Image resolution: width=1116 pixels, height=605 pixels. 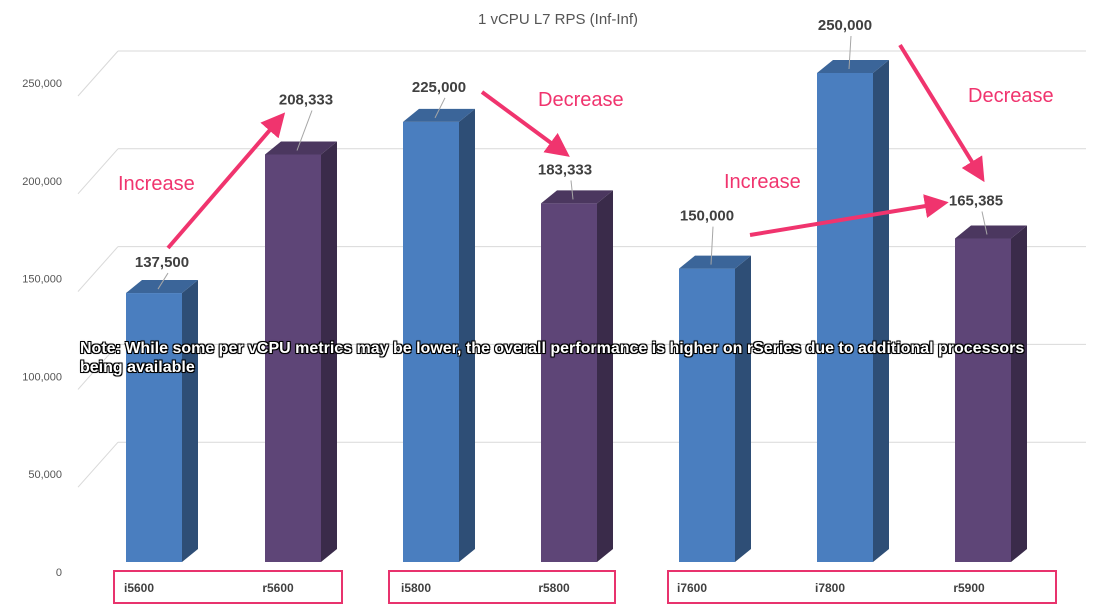 I want to click on bar-r5900, so click(x=991, y=393).